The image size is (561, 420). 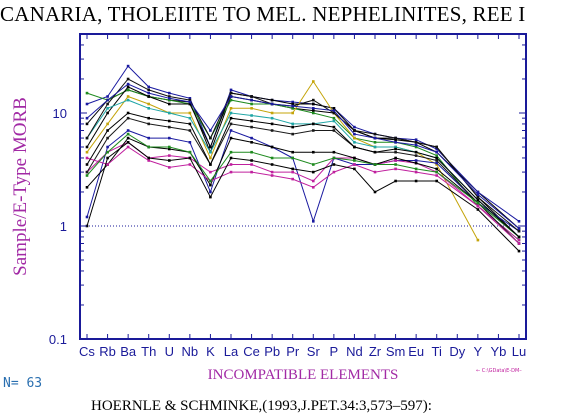 I want to click on x-tick-label: Ce, so click(x=251, y=351).